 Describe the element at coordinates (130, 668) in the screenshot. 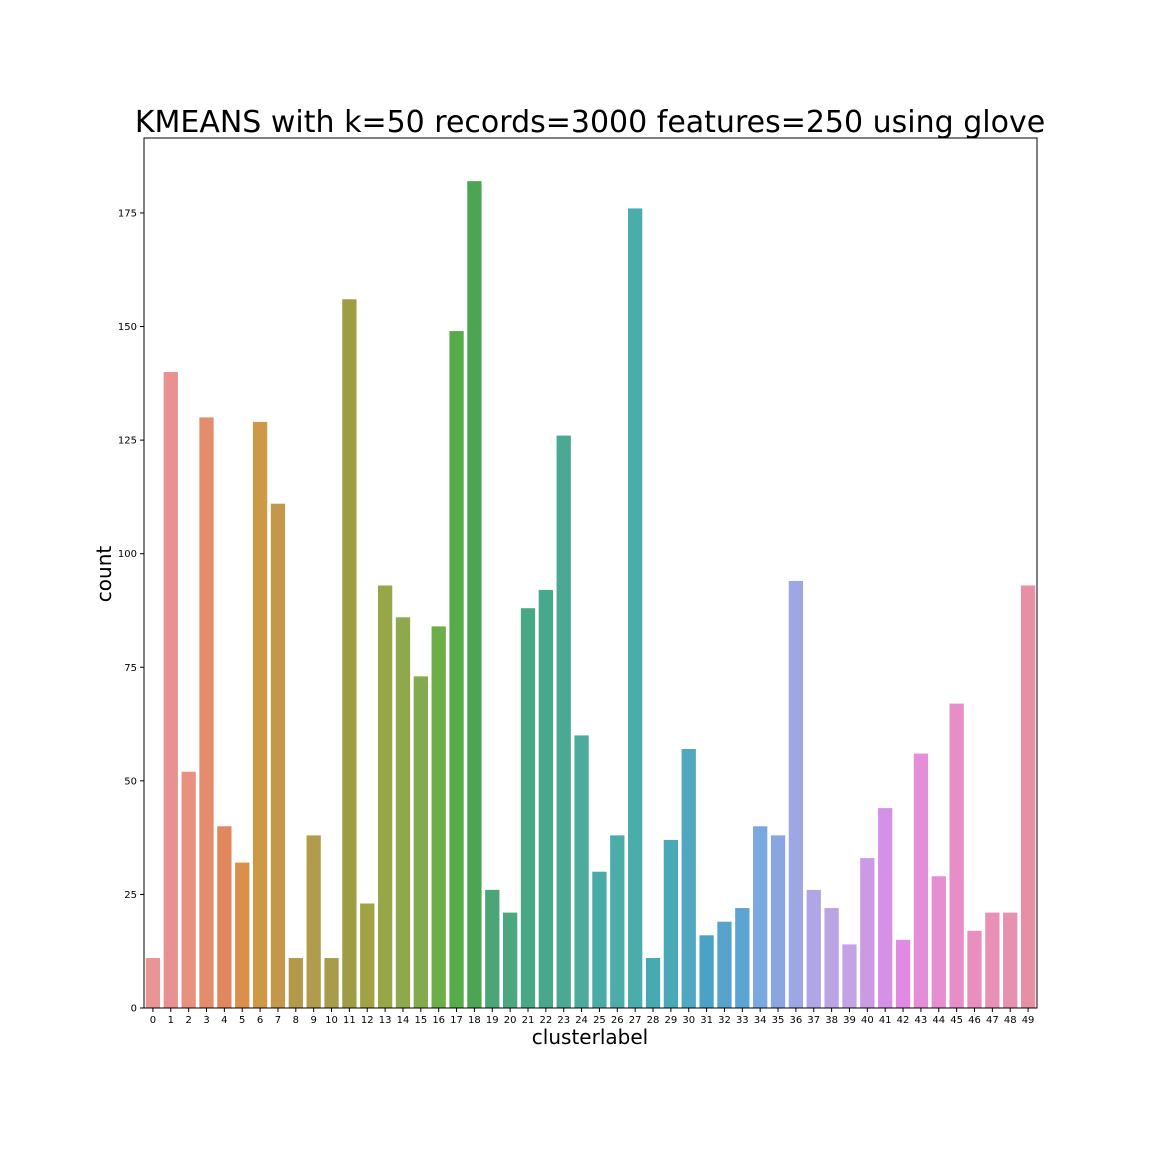

I see `y-tick-label: 75` at that location.